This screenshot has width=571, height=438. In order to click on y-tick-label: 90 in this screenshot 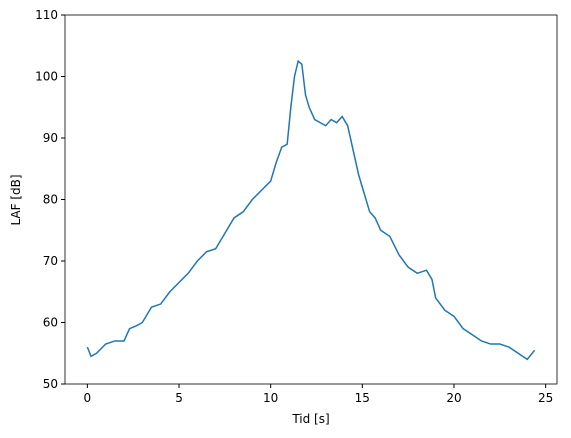, I will do `click(50, 138)`.